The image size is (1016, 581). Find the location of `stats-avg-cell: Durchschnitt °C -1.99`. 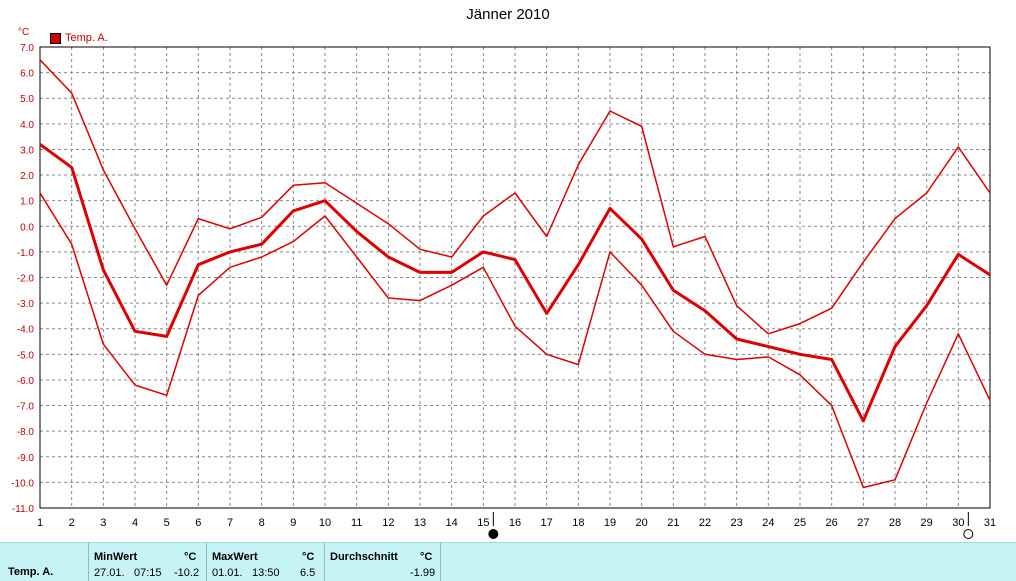

stats-avg-cell: Durchschnitt °C -1.99 is located at coordinates (382, 562).